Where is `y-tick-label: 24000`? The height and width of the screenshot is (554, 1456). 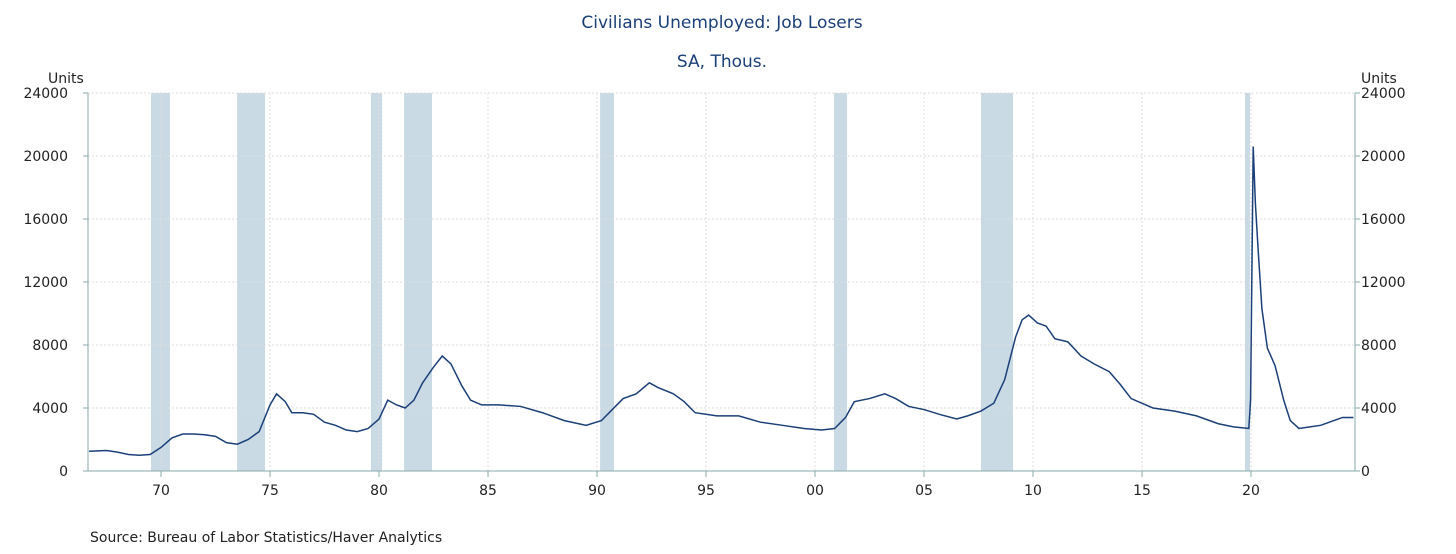 y-tick-label: 24000 is located at coordinates (45, 94).